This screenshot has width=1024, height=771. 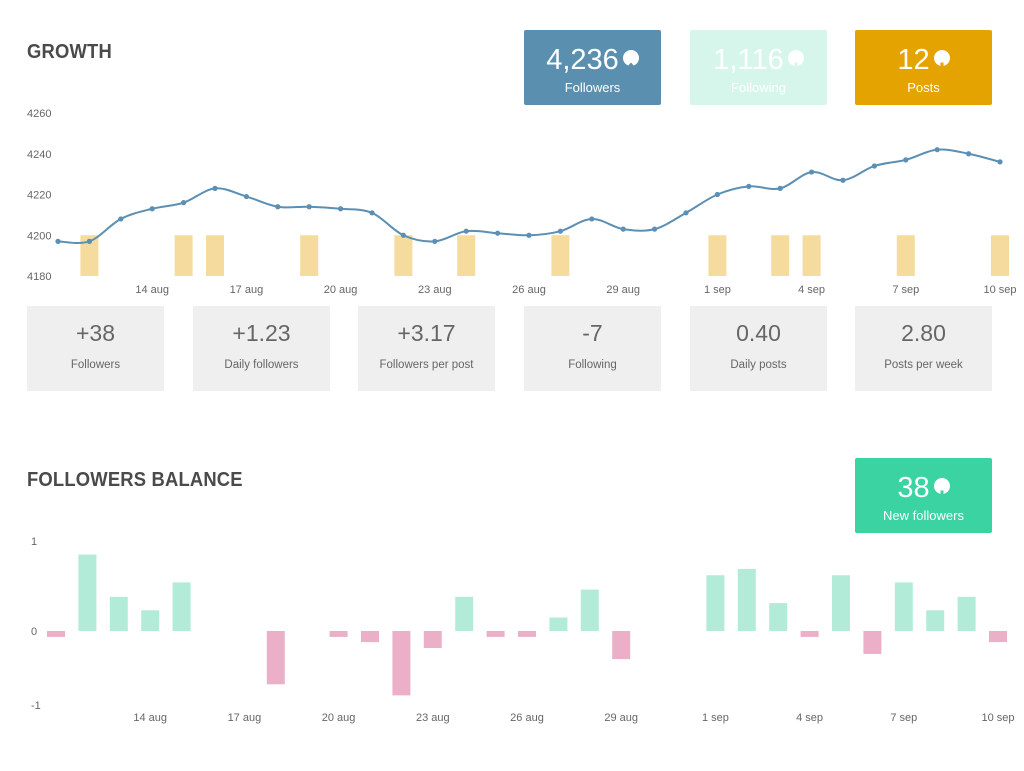 What do you see at coordinates (261, 365) in the screenshot?
I see `metric-label: Daily followers` at bounding box center [261, 365].